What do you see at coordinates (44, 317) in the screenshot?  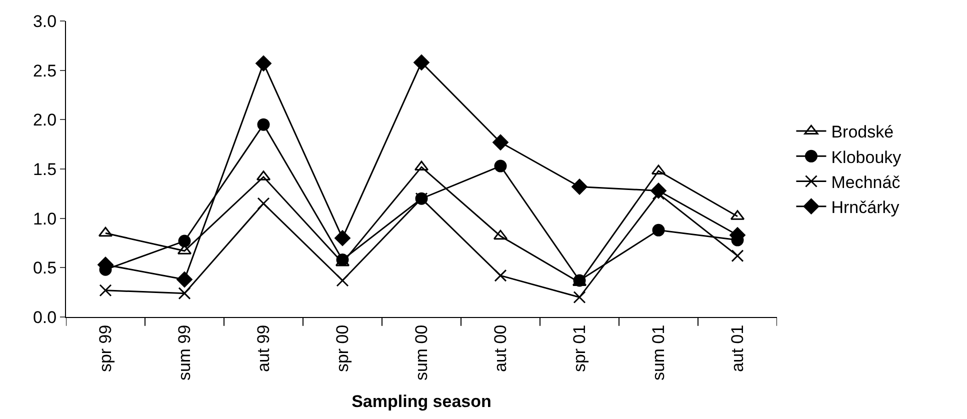 I see `y-tick-label: 0.0` at bounding box center [44, 317].